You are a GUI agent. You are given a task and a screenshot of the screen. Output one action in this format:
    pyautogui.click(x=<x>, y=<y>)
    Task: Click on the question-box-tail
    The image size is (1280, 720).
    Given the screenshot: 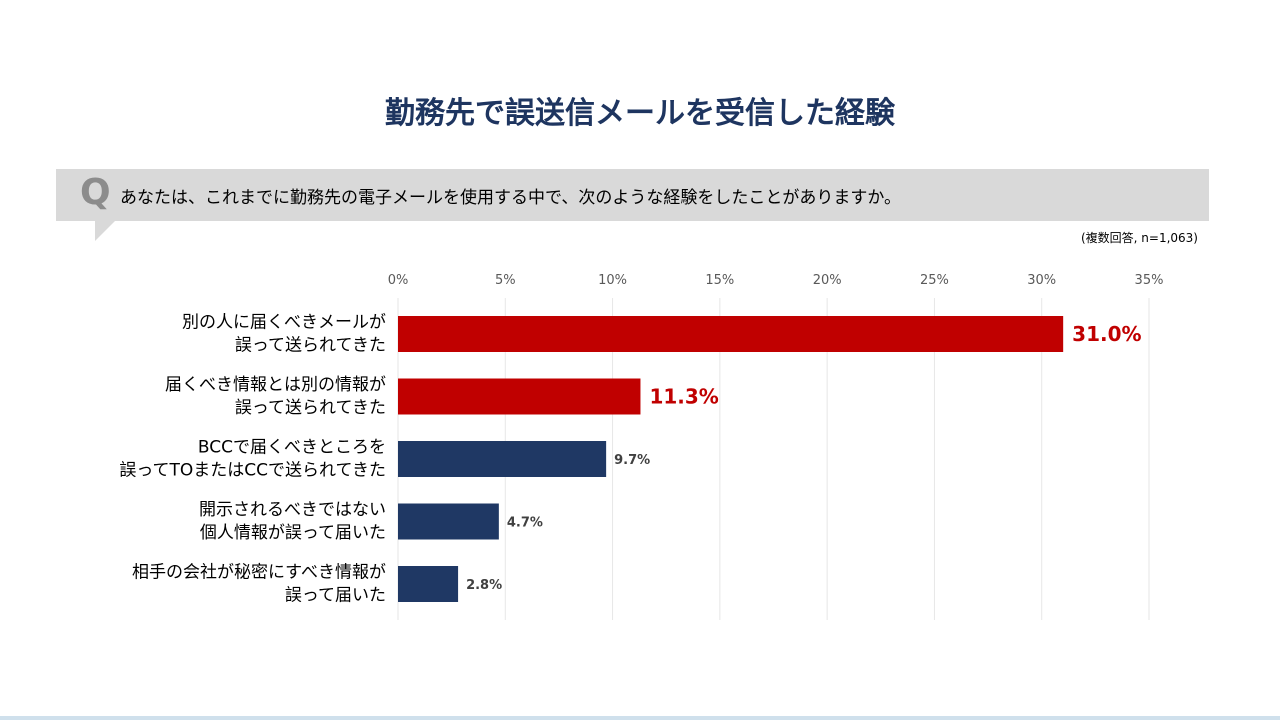 What is the action you would take?
    pyautogui.click(x=105, y=231)
    